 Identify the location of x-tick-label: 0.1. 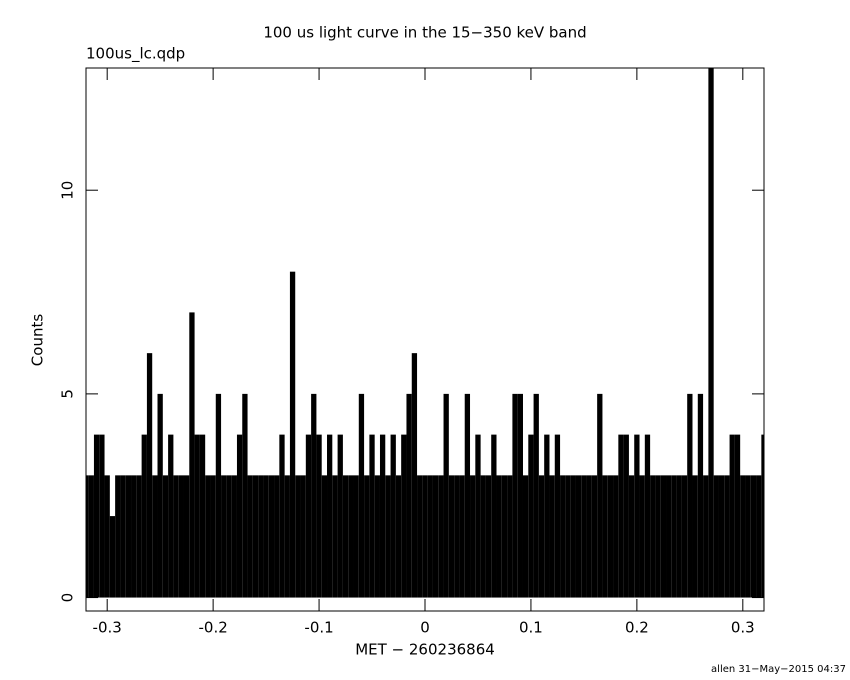
(531, 628).